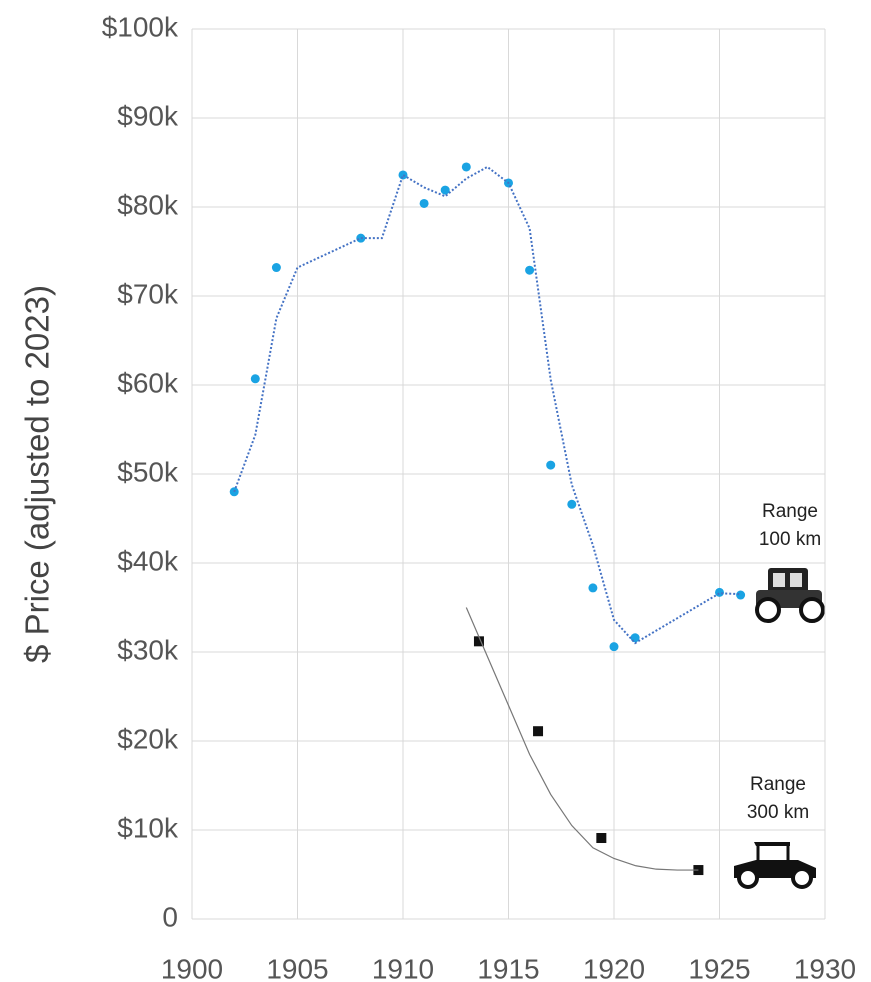 The width and height of the screenshot is (871, 982). What do you see at coordinates (775, 865) in the screenshot?
I see `car-300km` at bounding box center [775, 865].